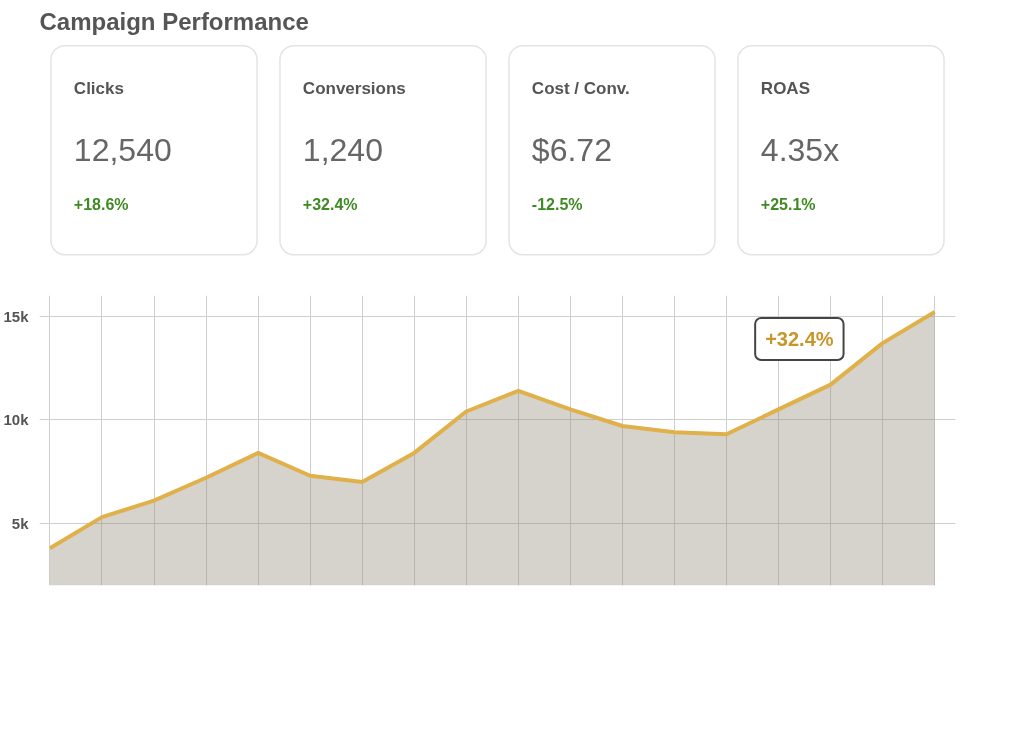  What do you see at coordinates (800, 150) in the screenshot?
I see `text: 4.35x` at bounding box center [800, 150].